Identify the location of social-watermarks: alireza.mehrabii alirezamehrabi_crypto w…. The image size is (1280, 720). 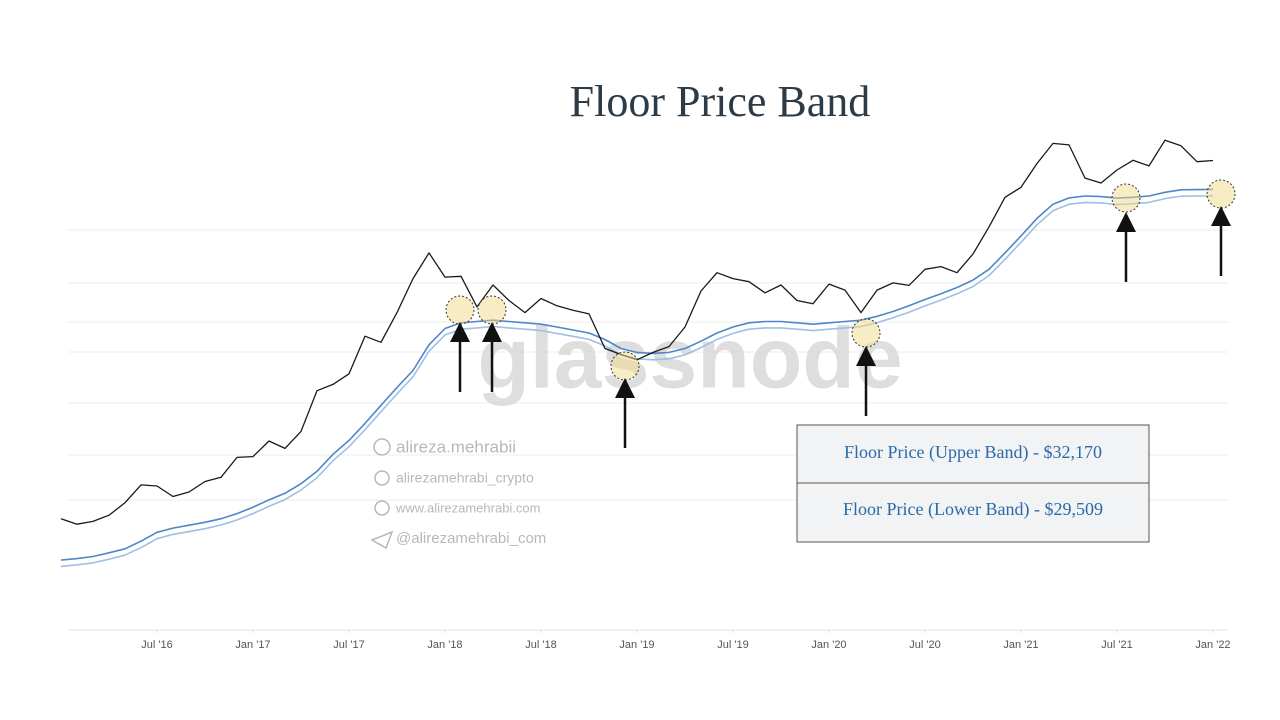
(458, 493).